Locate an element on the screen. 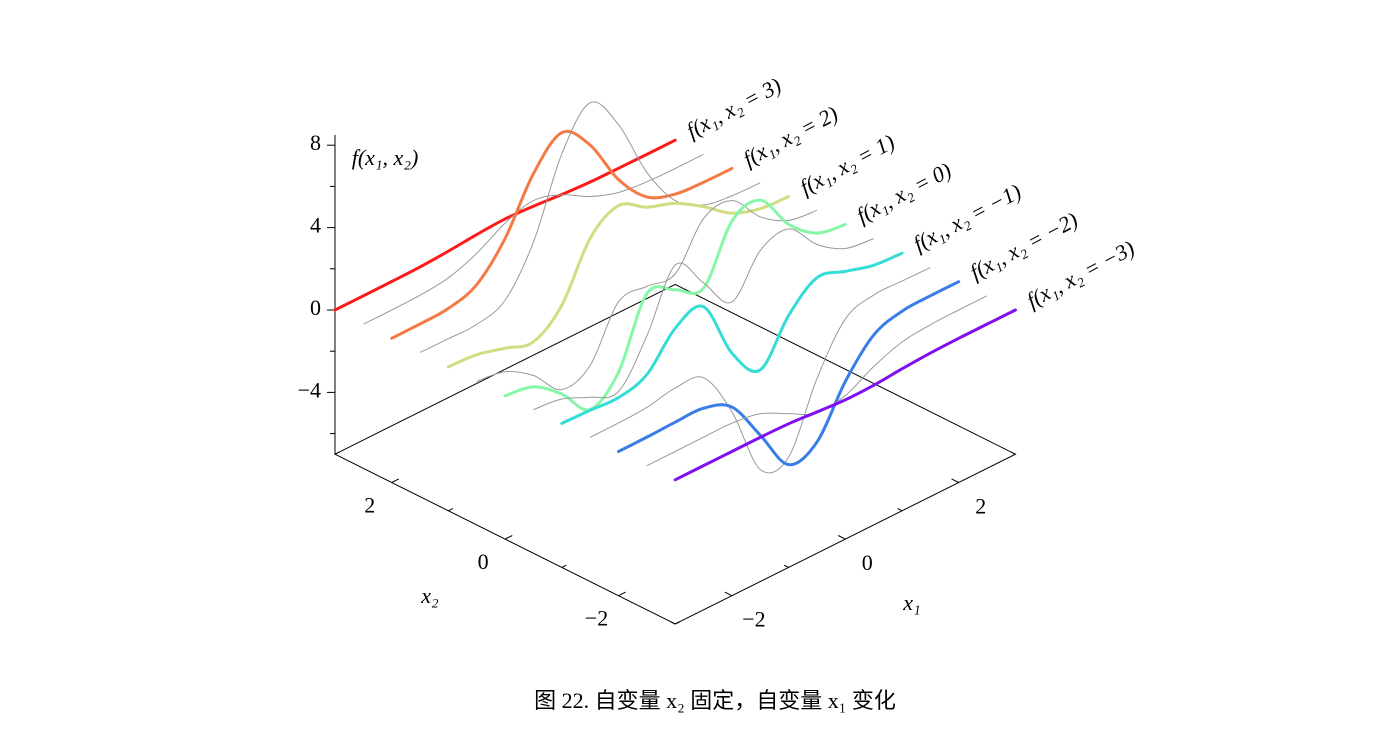 Image resolution: width=1400 pixels, height=740 pixels. z-tick-label: 4 is located at coordinates (315, 225).